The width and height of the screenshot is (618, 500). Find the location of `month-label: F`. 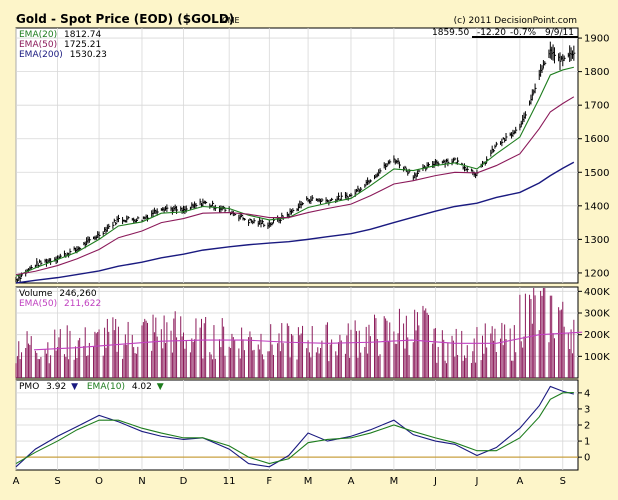

month-label: F is located at coordinates (269, 481).